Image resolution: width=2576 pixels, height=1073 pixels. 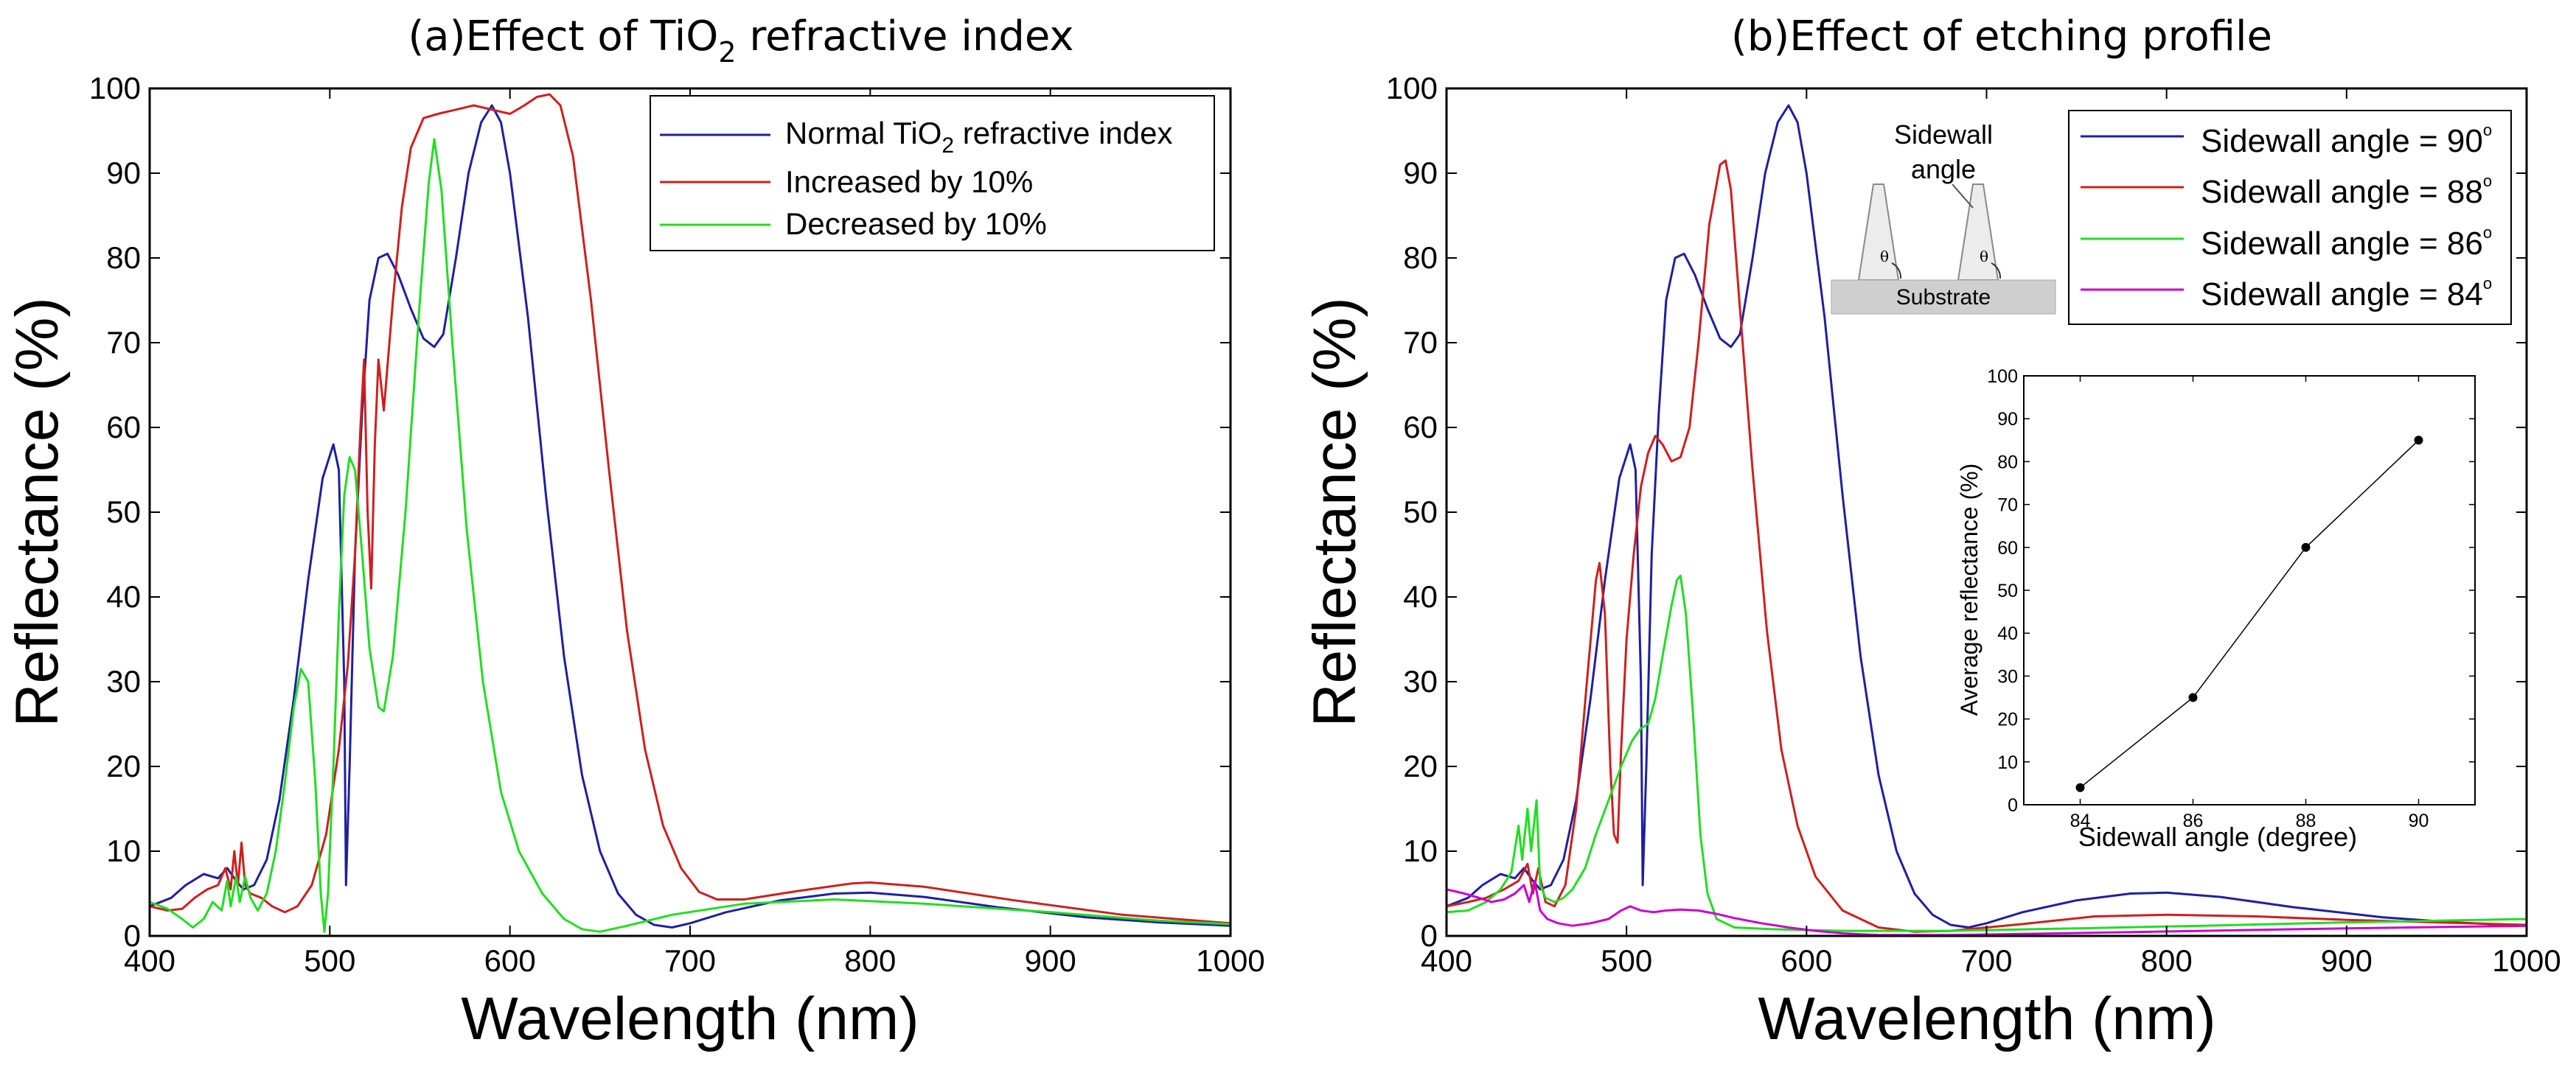 What do you see at coordinates (2007, 633) in the screenshot?
I see `inset-y-tick-label: 40` at bounding box center [2007, 633].